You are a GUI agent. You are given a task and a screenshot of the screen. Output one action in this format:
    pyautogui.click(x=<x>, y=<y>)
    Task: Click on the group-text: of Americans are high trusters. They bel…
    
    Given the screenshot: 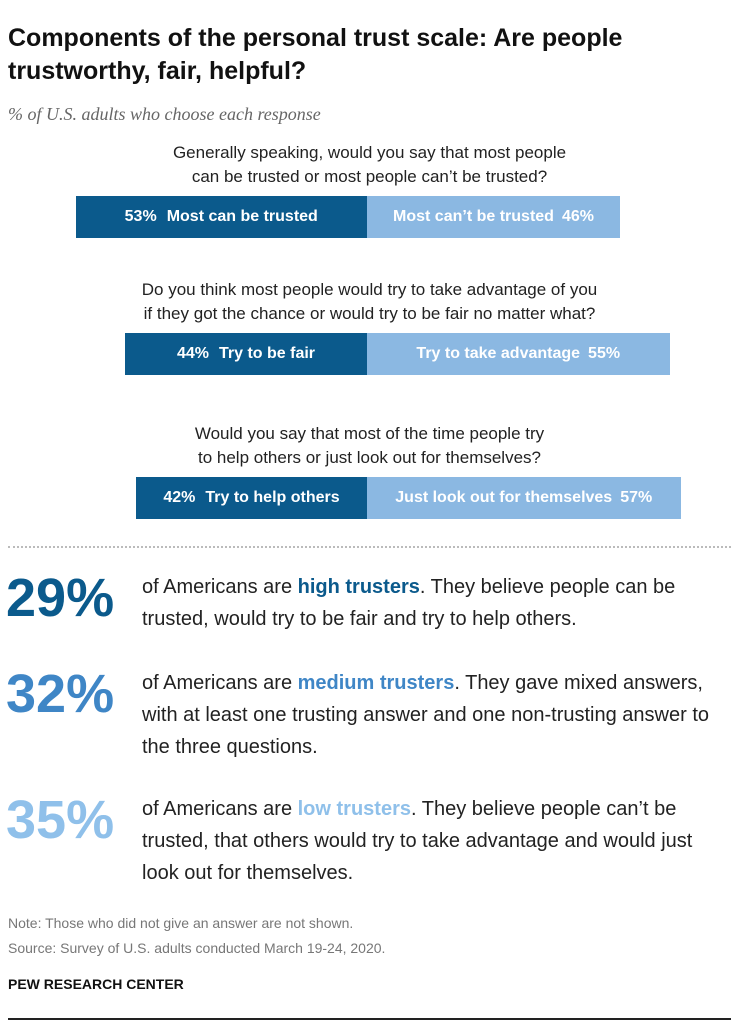 What is the action you would take?
    pyautogui.click(x=434, y=603)
    